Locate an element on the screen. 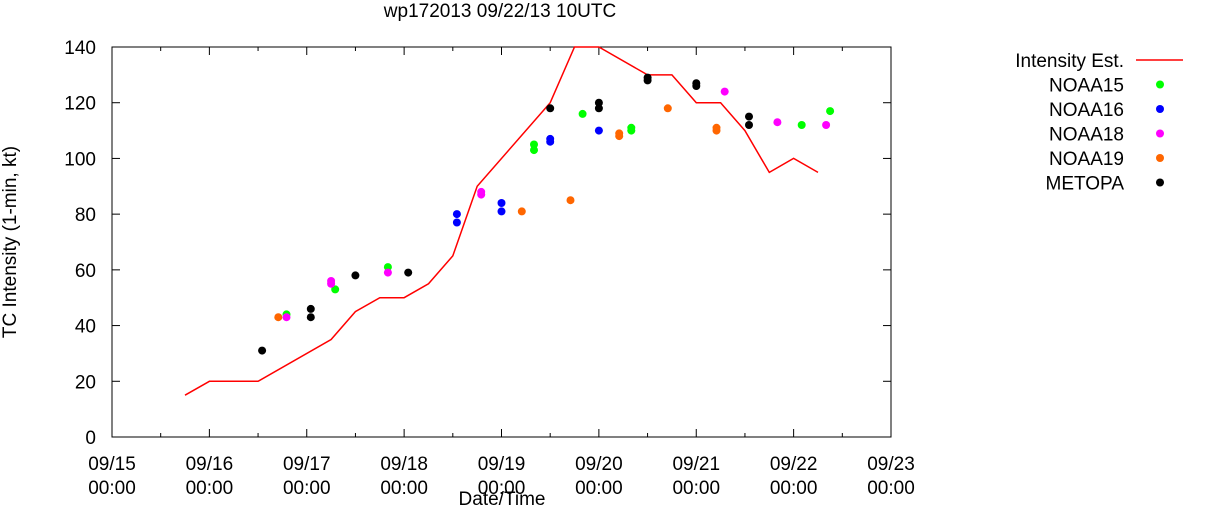 The image size is (1211, 509). y-tick-label: 0 is located at coordinates (90, 438).